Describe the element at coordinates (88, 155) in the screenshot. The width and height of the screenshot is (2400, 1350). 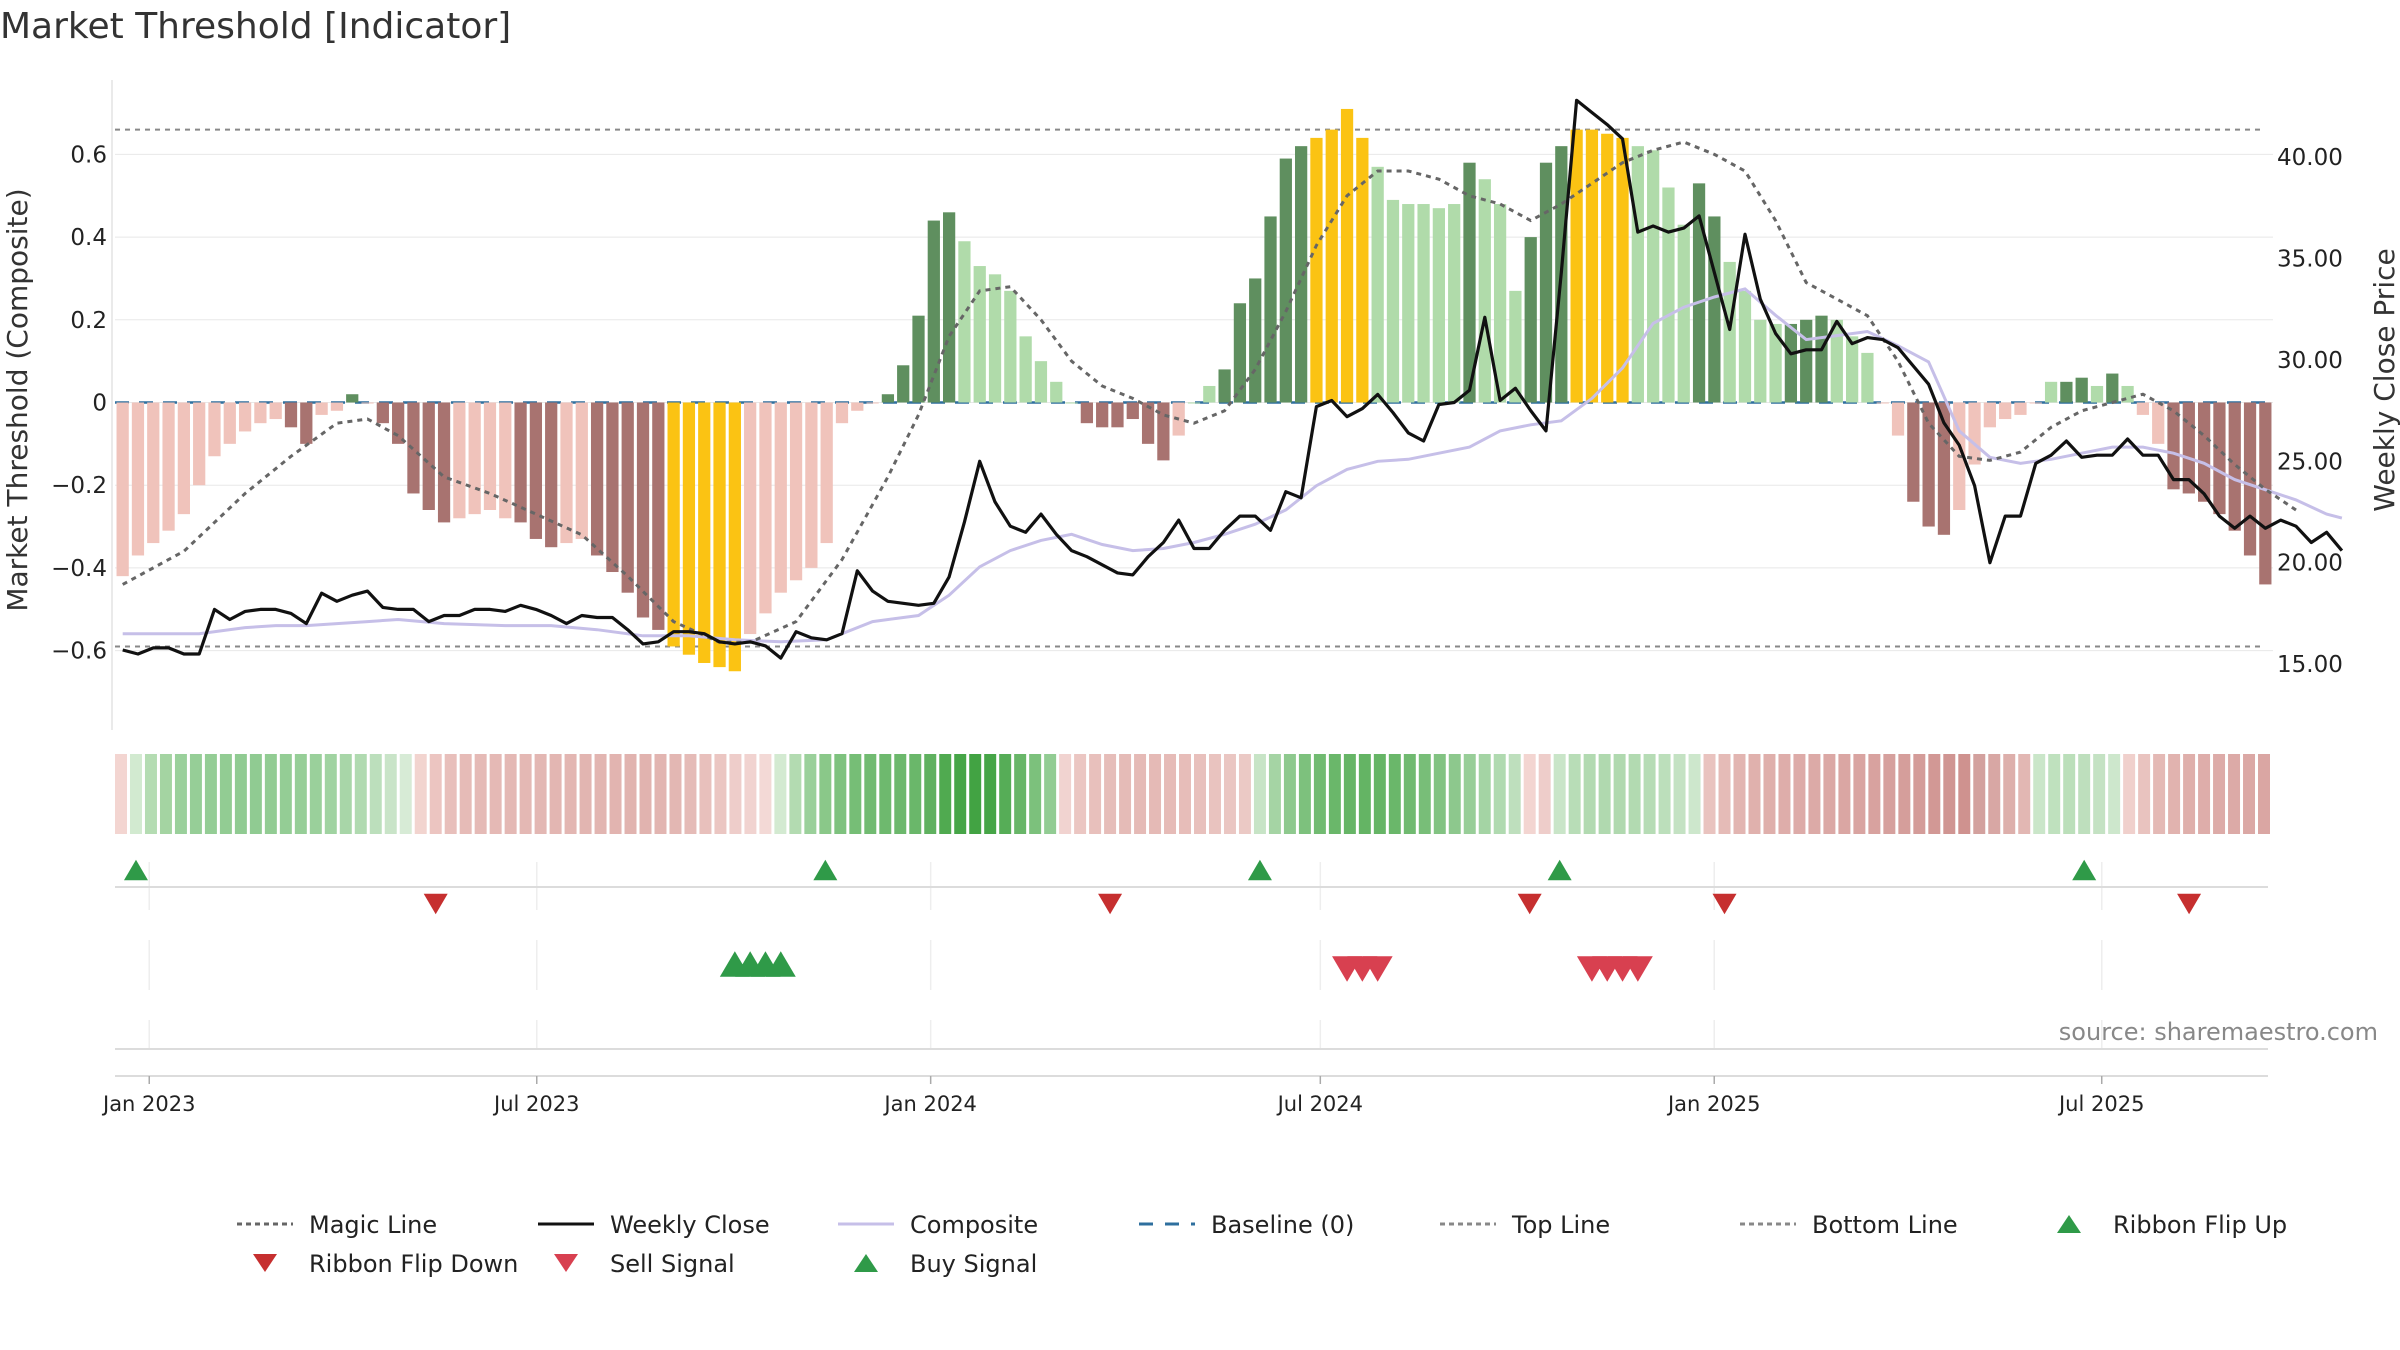
I see `y-tick-label: 0.6` at that location.